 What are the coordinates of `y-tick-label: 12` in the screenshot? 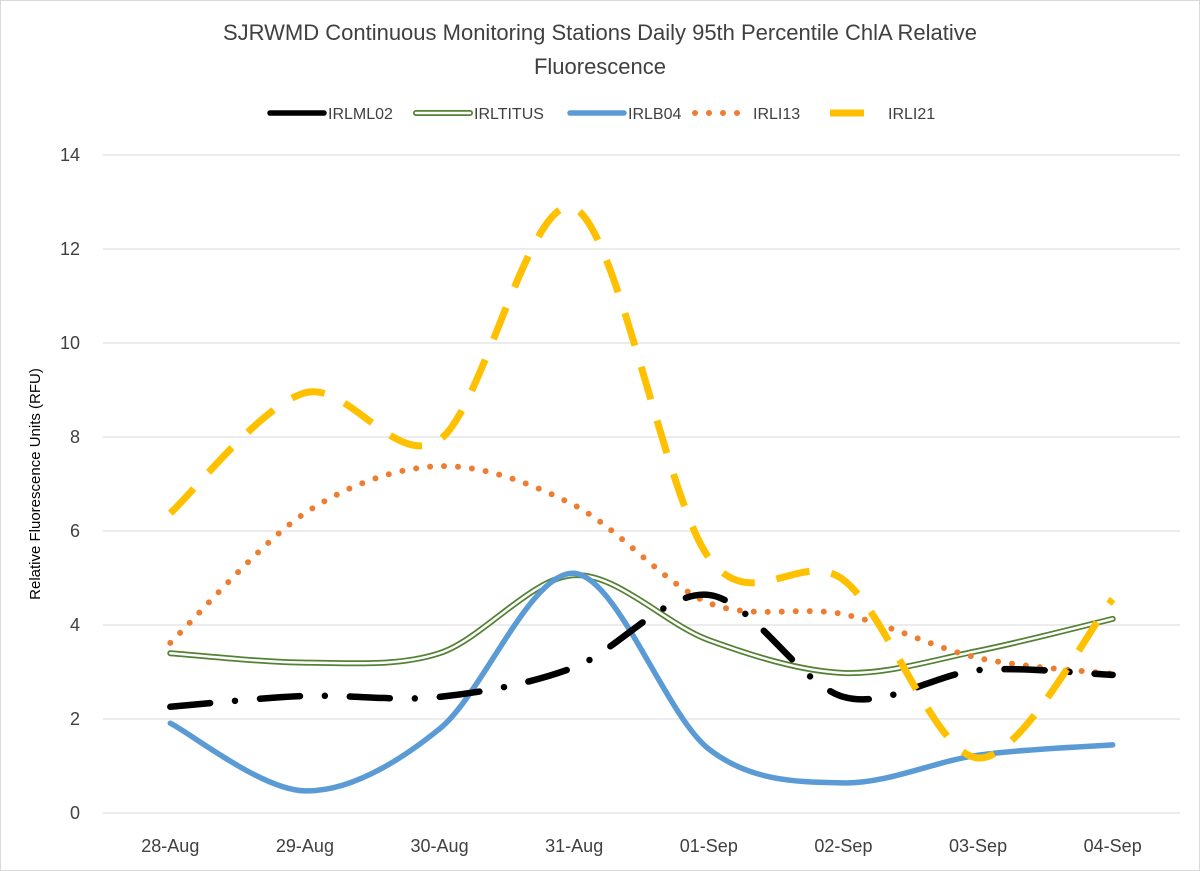 It's located at (70, 249).